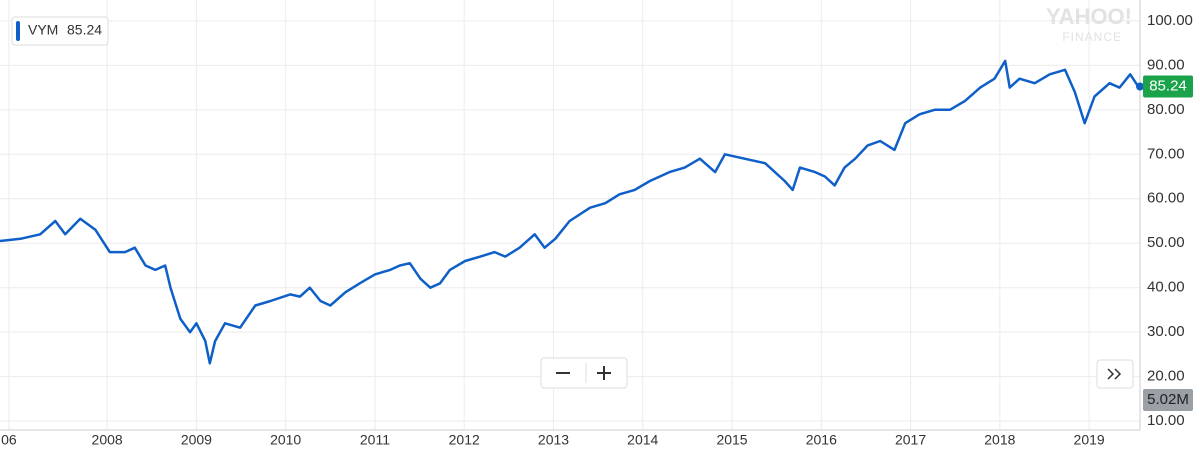 This screenshot has height=455, width=1200. What do you see at coordinates (604, 373) in the screenshot?
I see `zoom-in-button` at bounding box center [604, 373].